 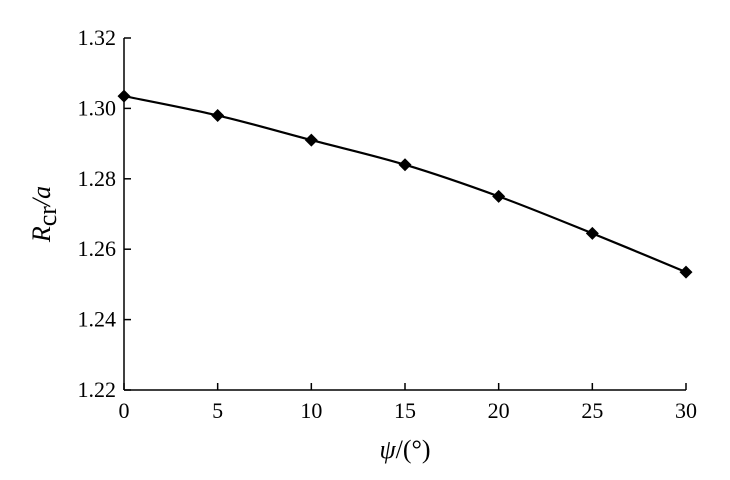 I want to click on x-axis-unit: /(°), so click(x=413, y=449).